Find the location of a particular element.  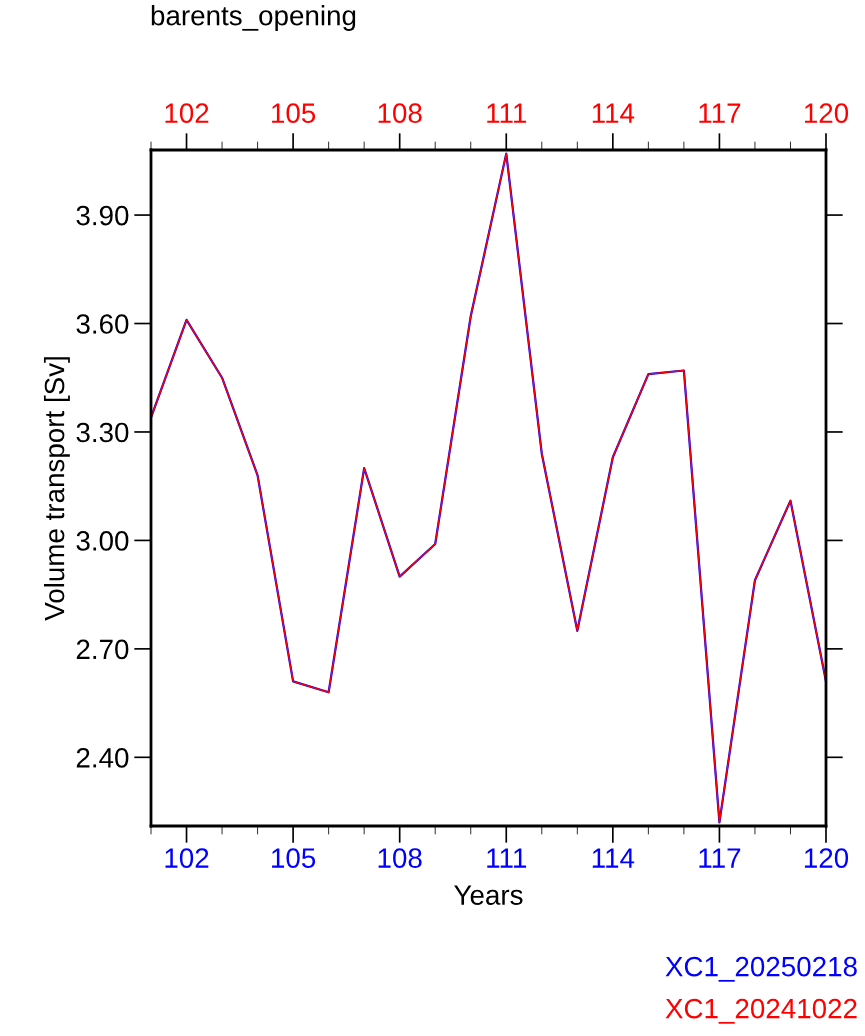

x-tick-label: 114 is located at coordinates (613, 858).